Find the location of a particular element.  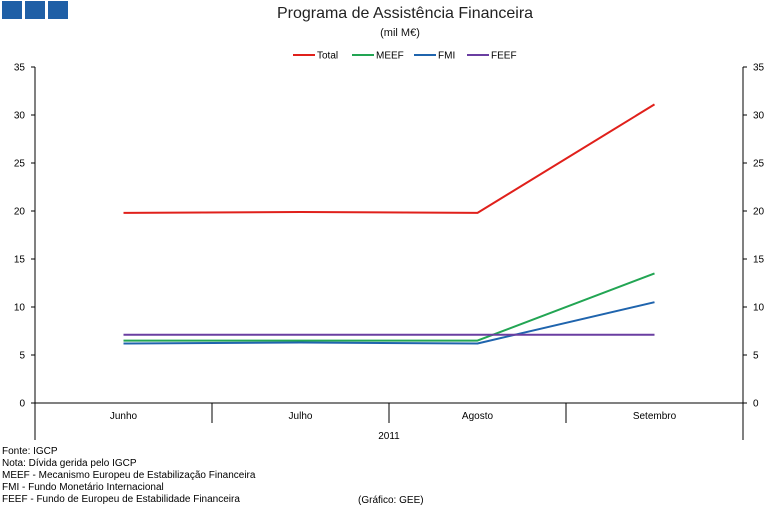

y-tick-label-right: 30 is located at coordinates (759, 116).